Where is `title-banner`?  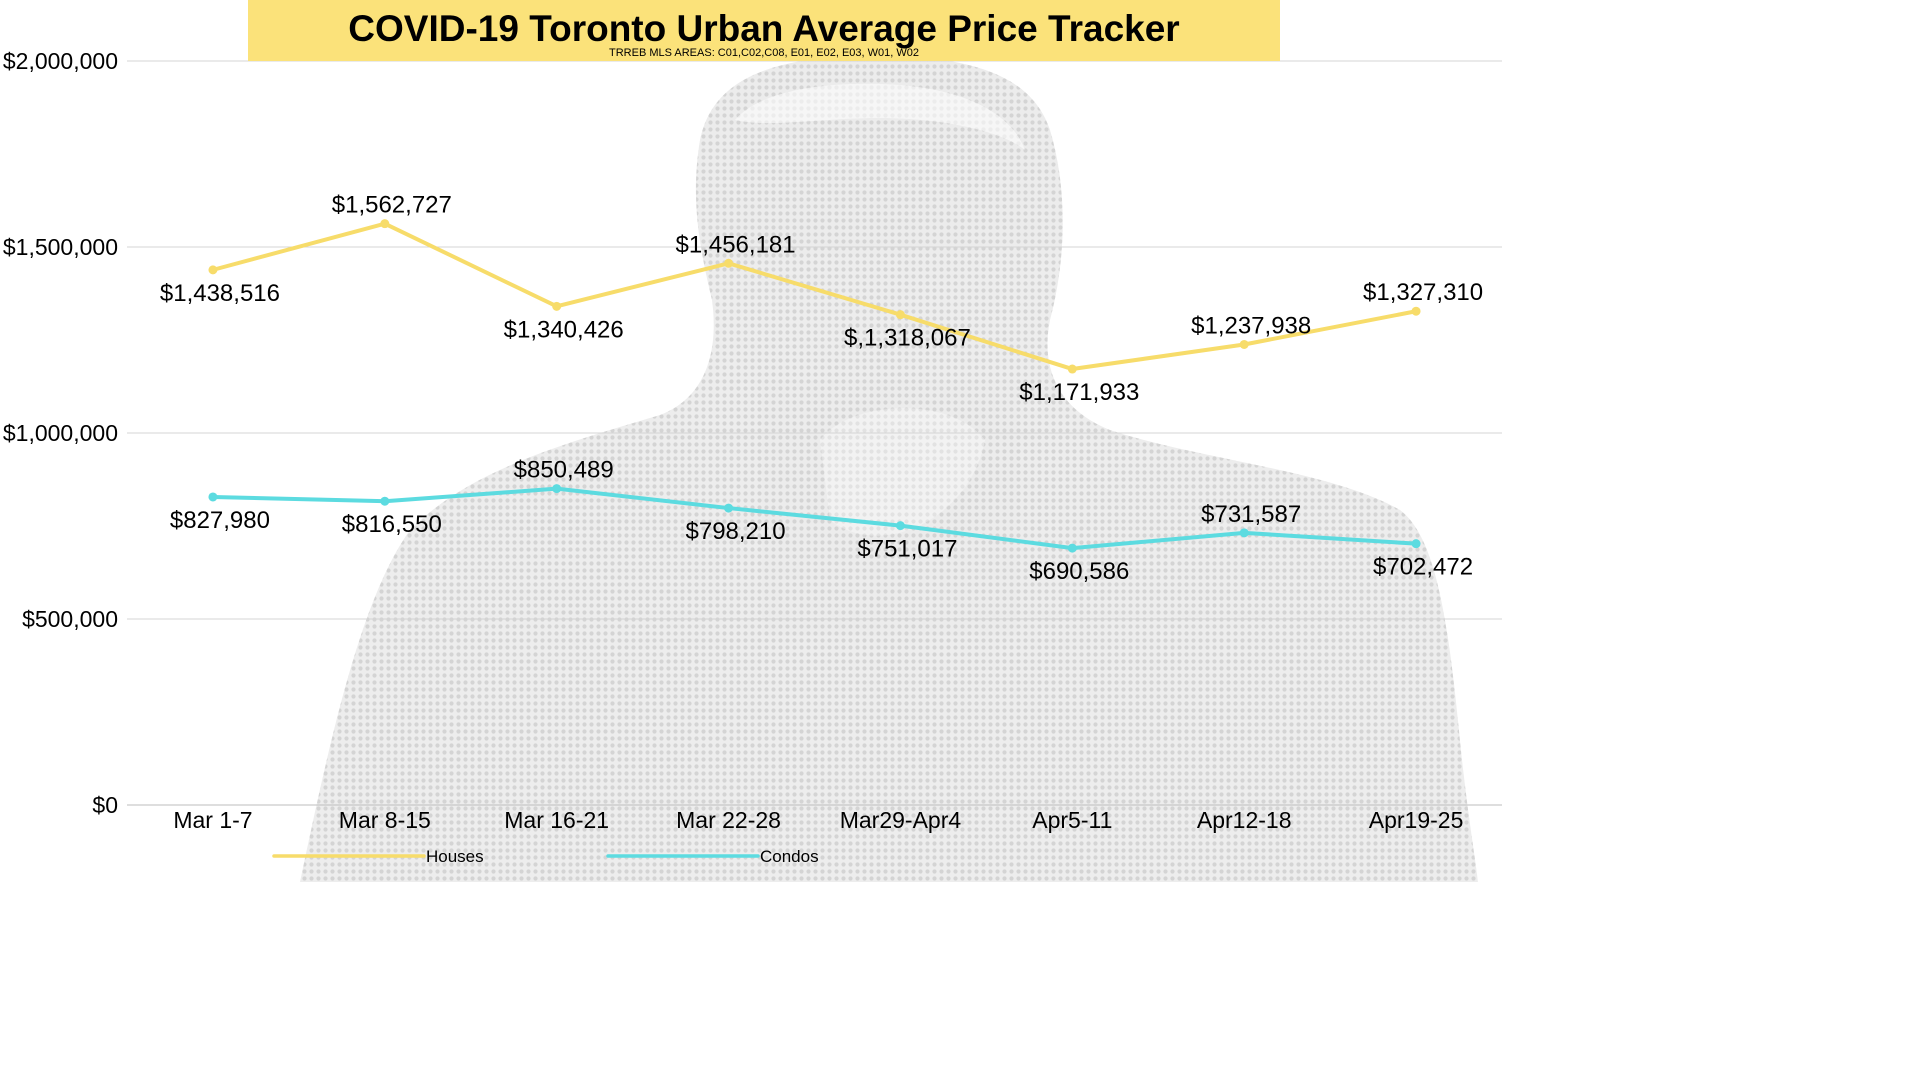
title-banner is located at coordinates (764, 30).